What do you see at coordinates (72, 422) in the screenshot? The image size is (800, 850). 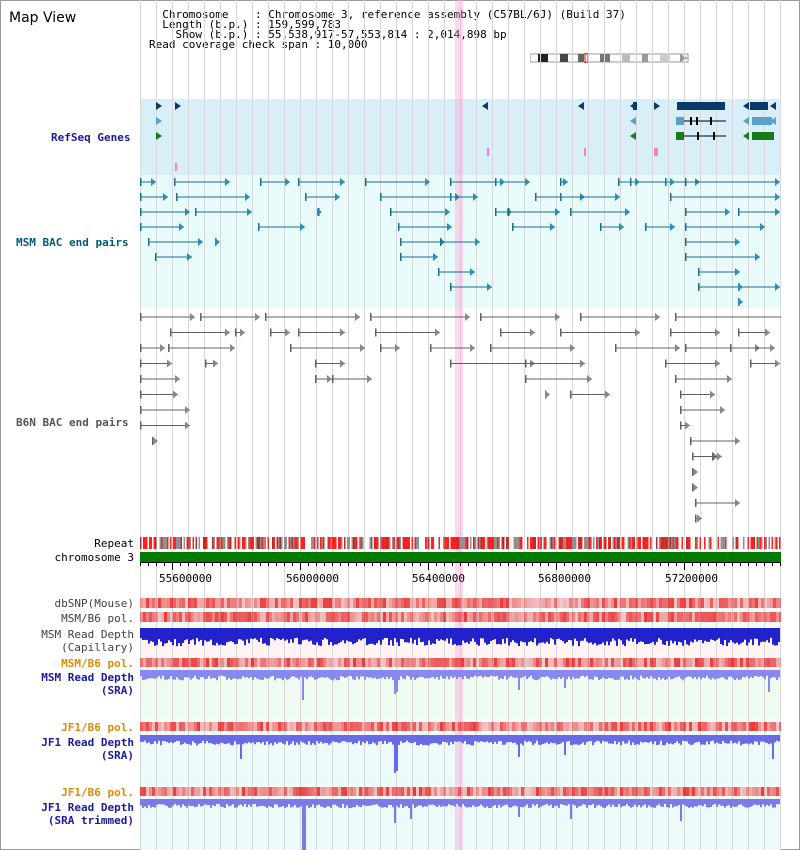 I see `b6n-bac-label: B6N BAC end pairs` at bounding box center [72, 422].